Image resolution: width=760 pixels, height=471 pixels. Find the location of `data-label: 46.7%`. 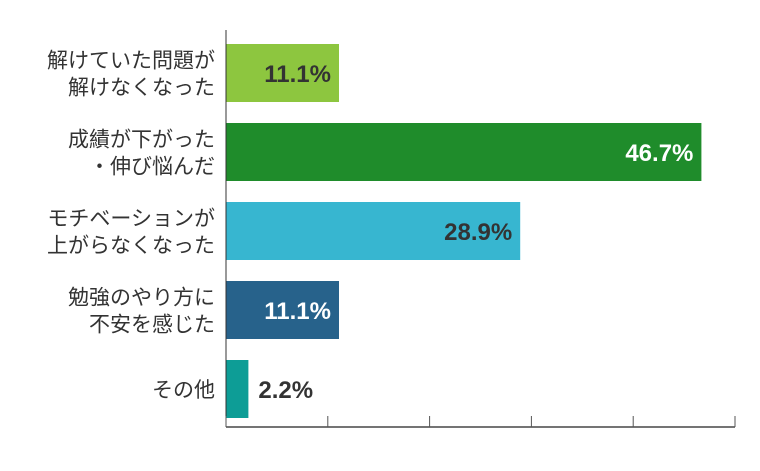

data-label: 46.7% is located at coordinates (659, 153).